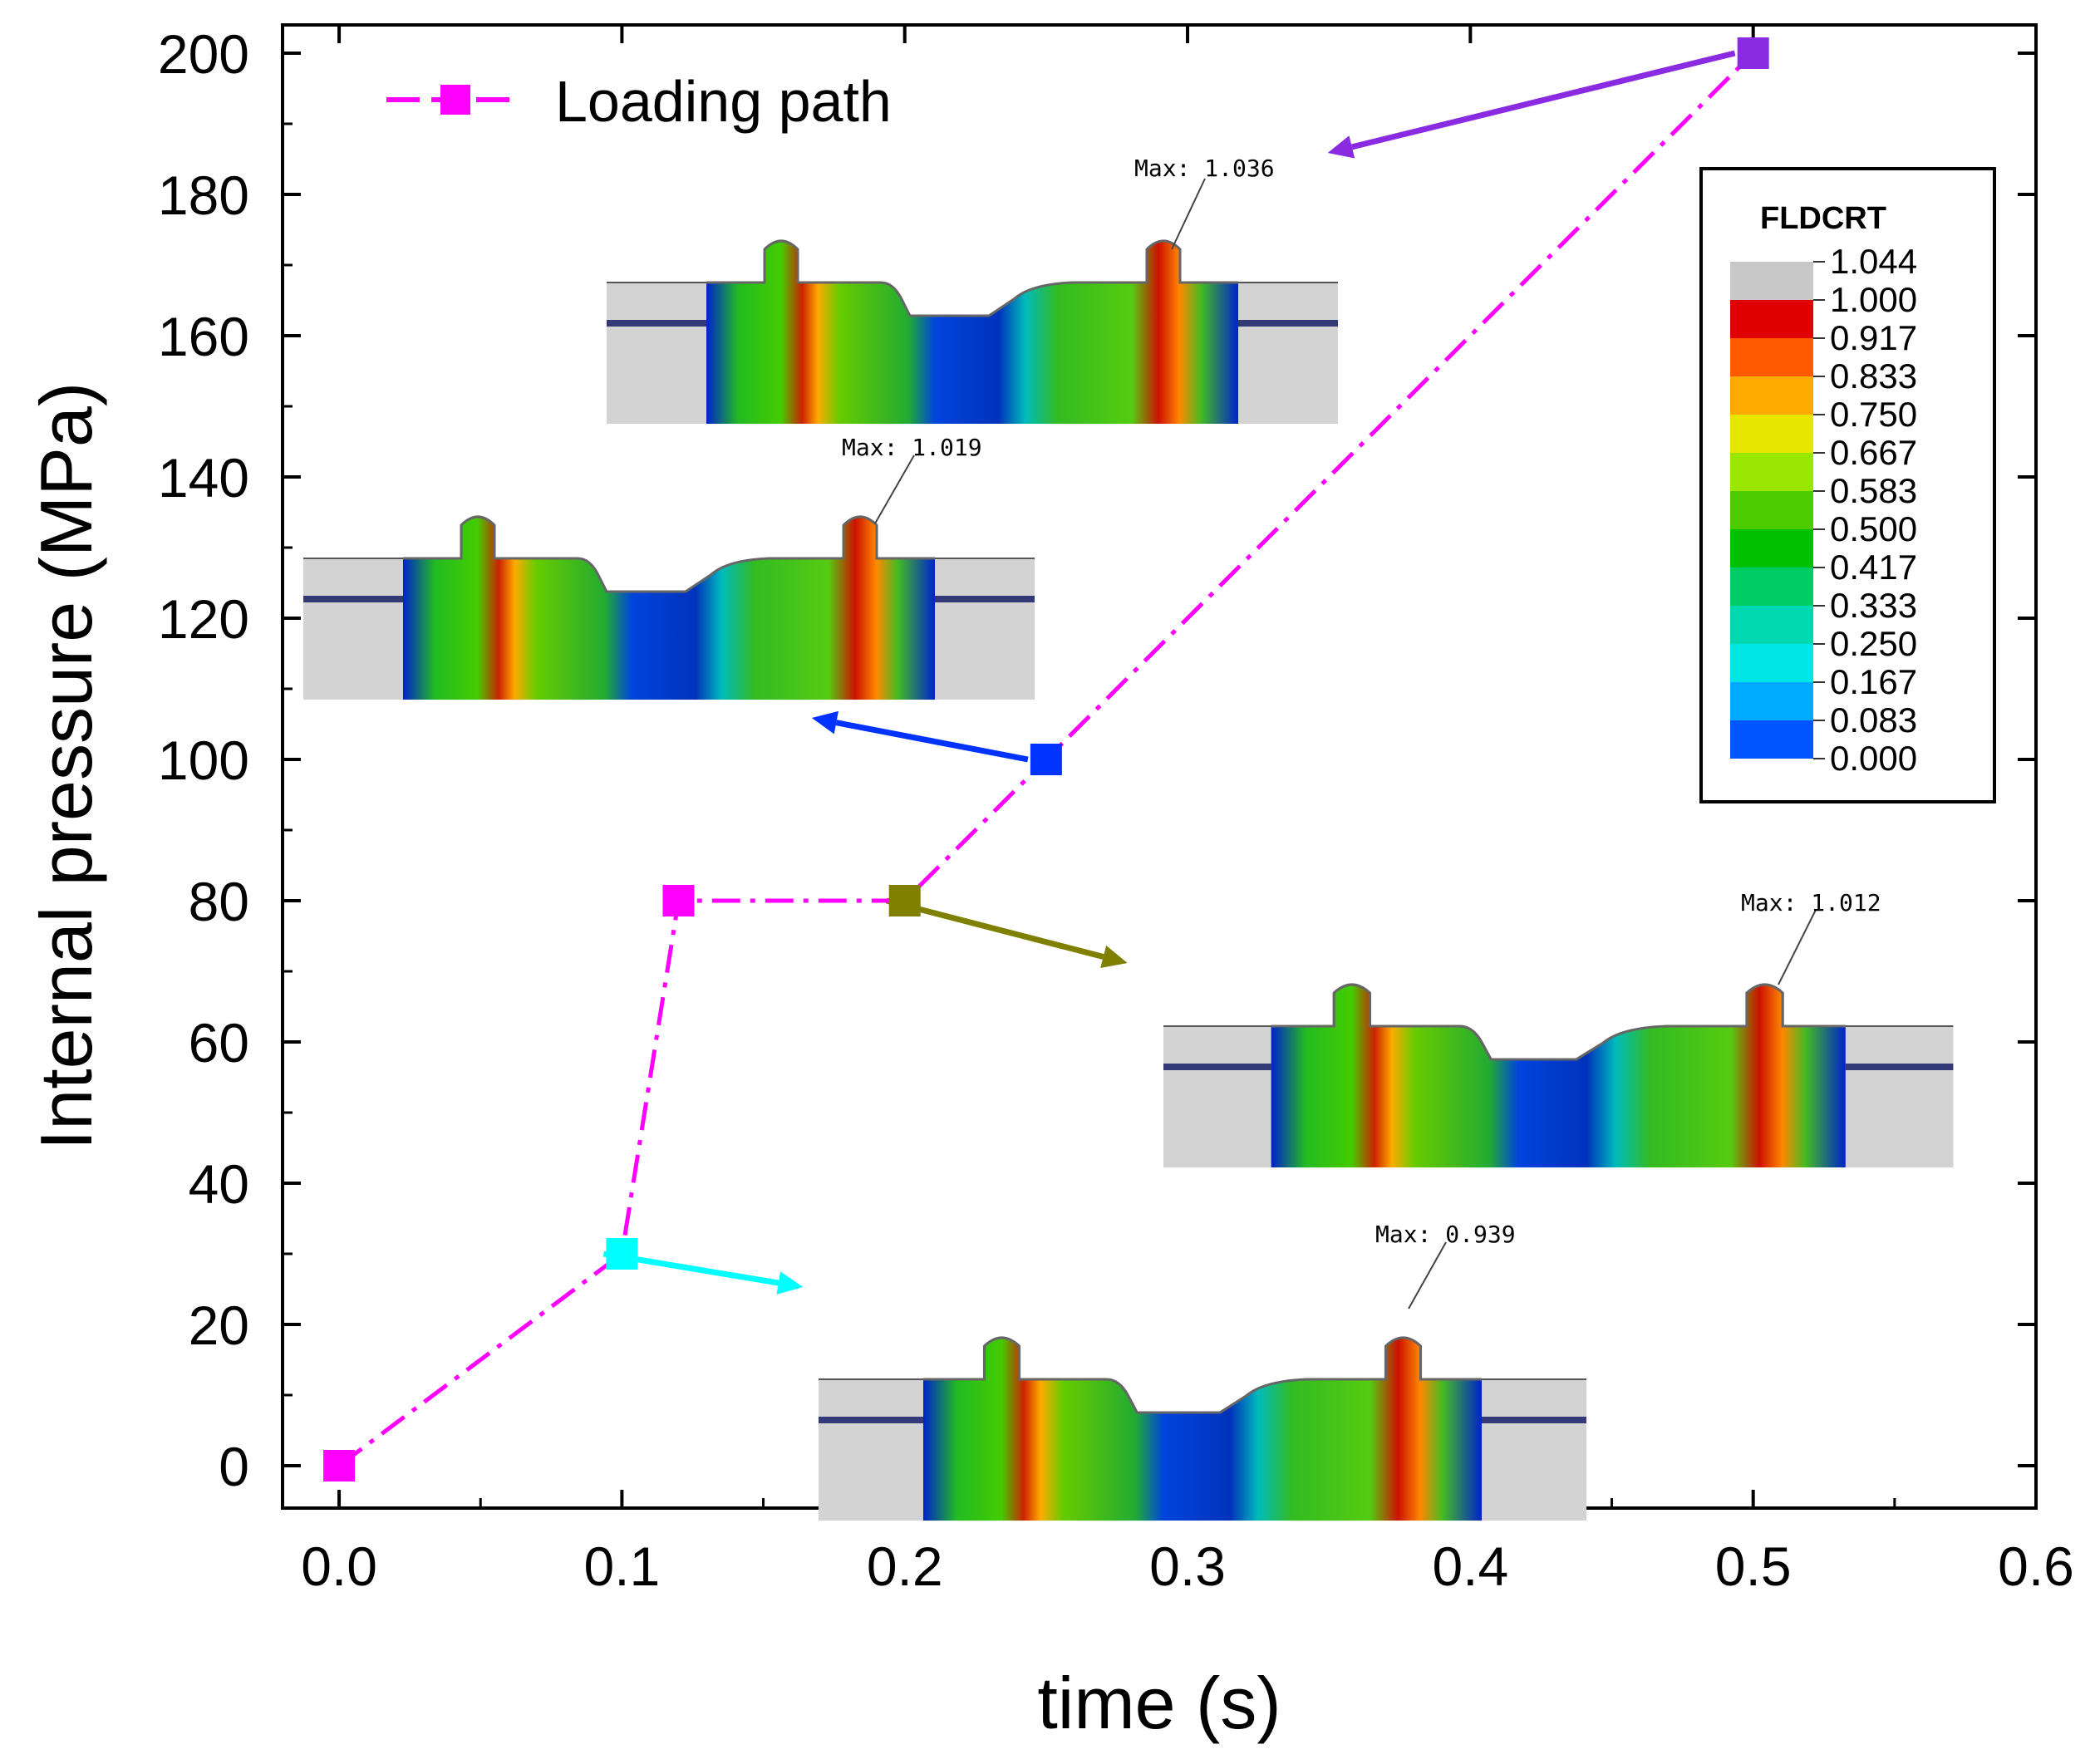 This screenshot has width=2095, height=1764. Describe the element at coordinates (203, 336) in the screenshot. I see `y-tick-label: 160` at that location.